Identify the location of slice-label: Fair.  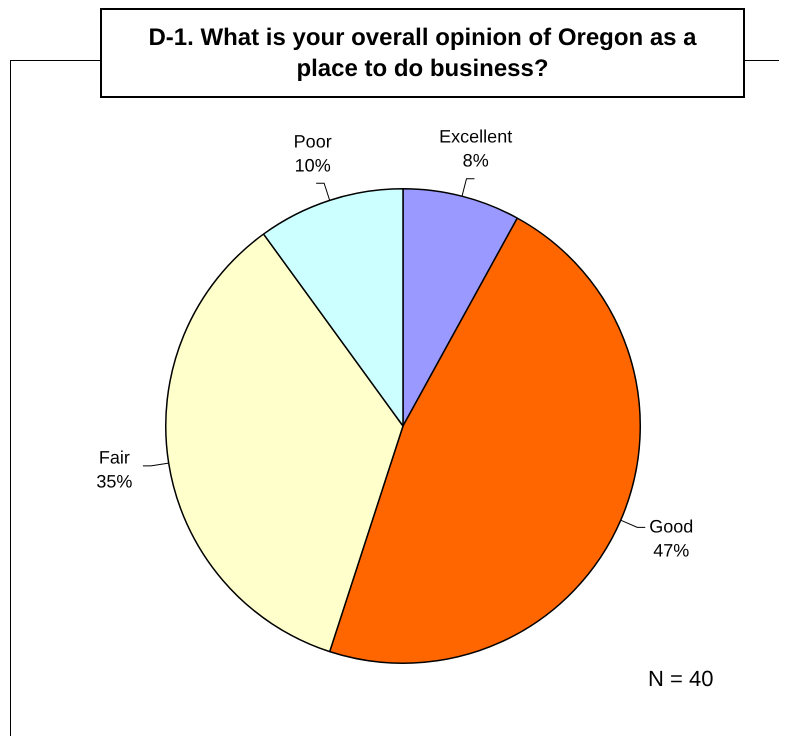
(114, 458).